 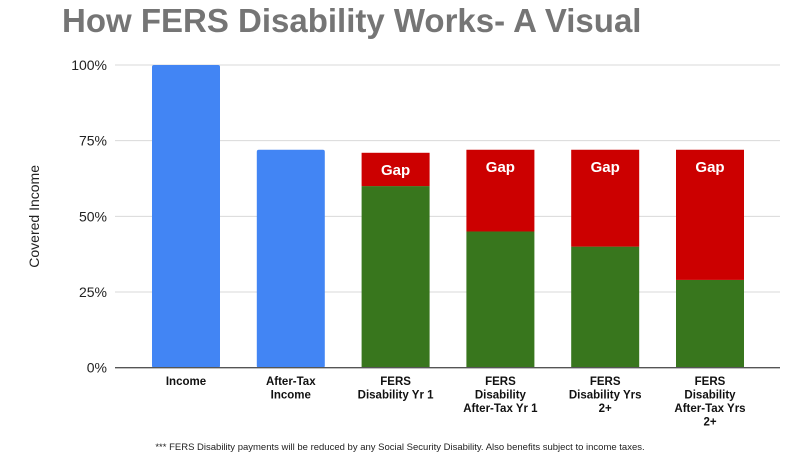 I want to click on y-tick-label: 25%, so click(x=93, y=292).